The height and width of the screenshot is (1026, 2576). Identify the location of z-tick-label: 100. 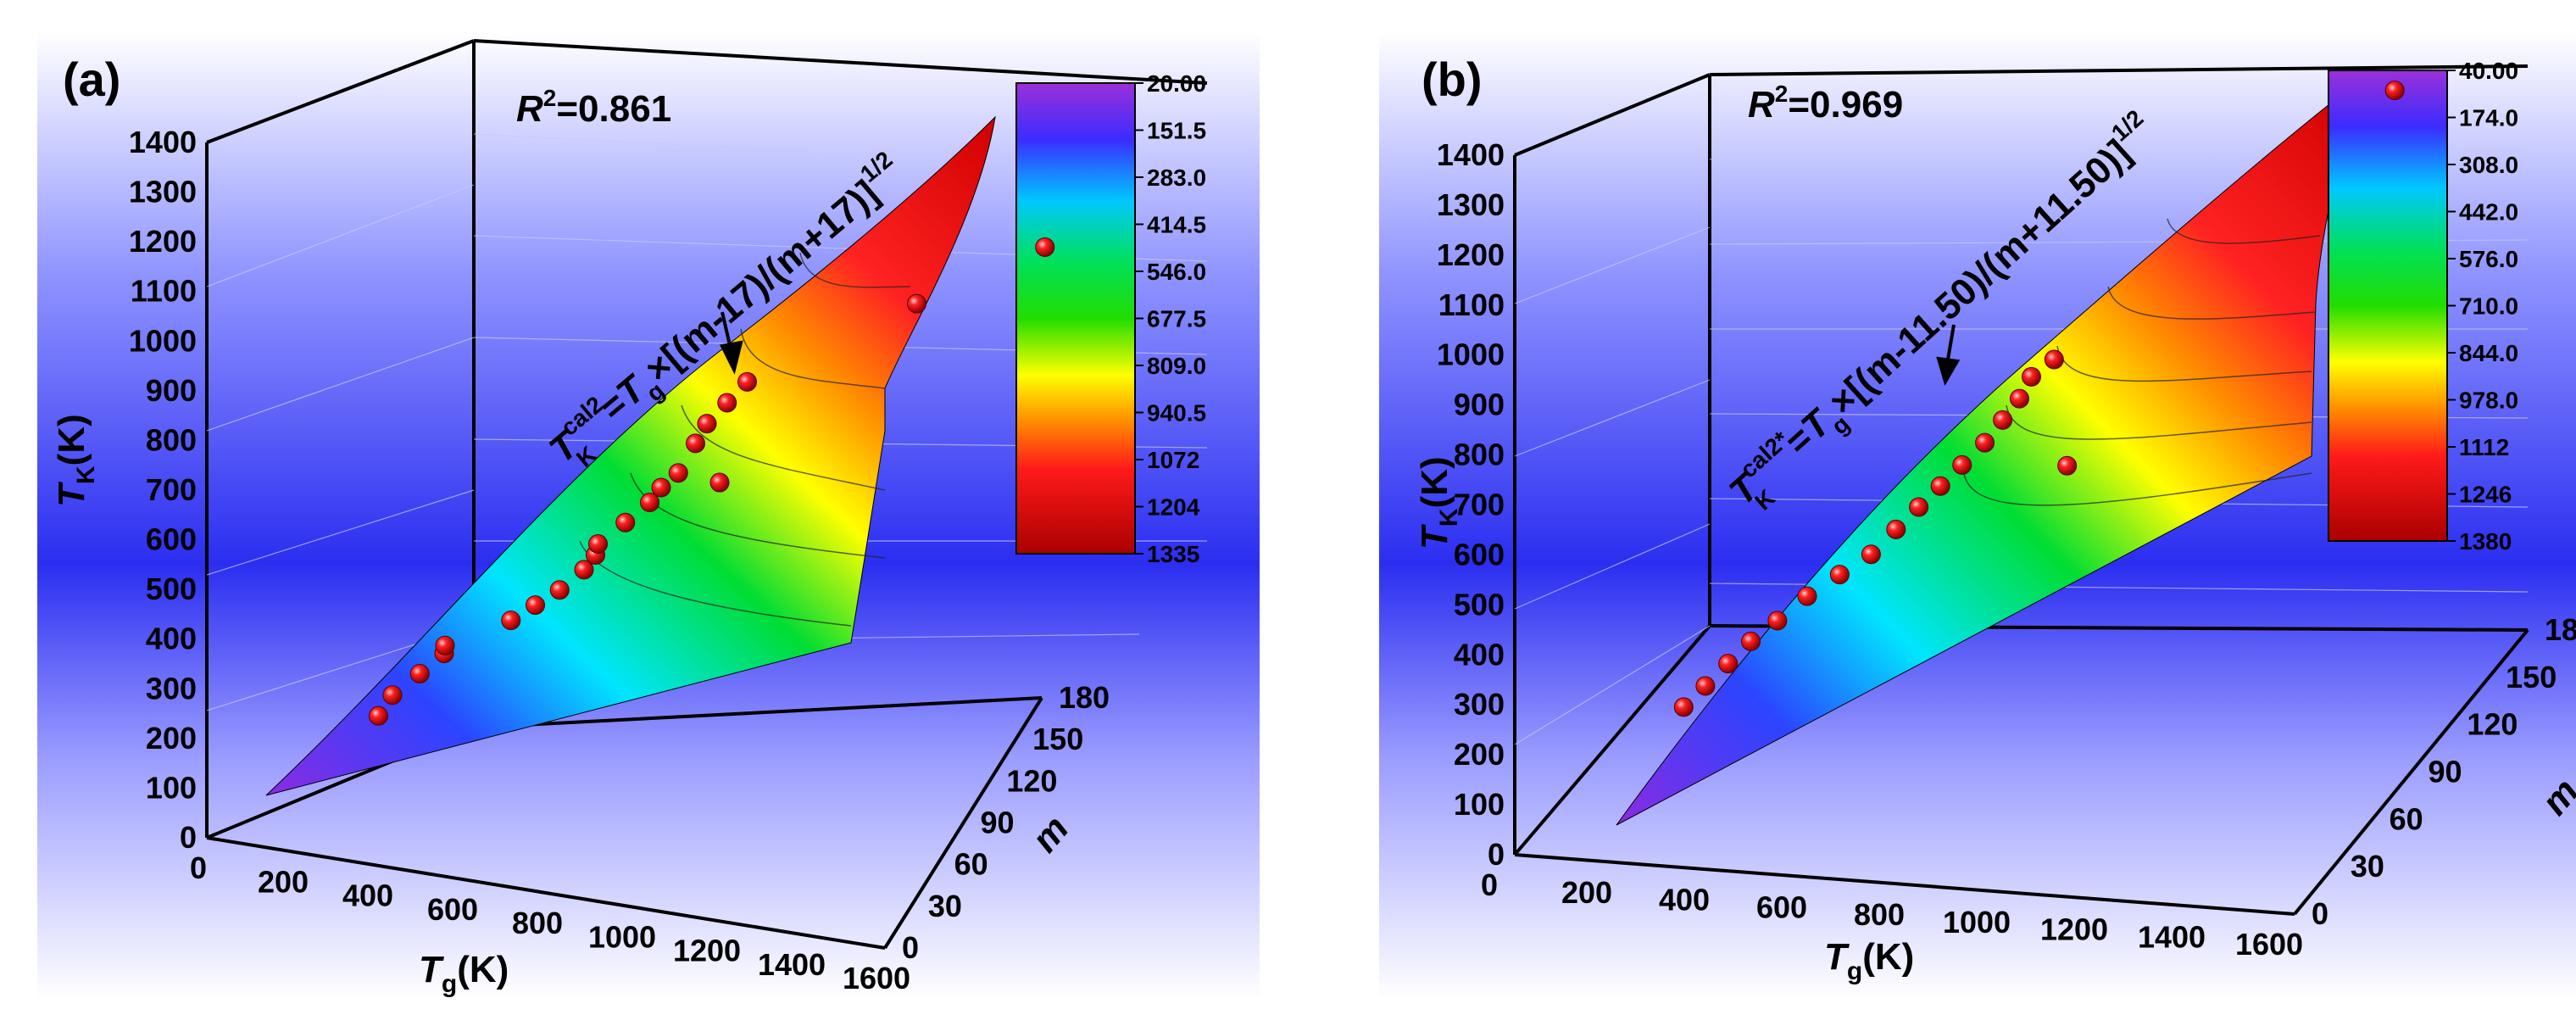
(171, 787).